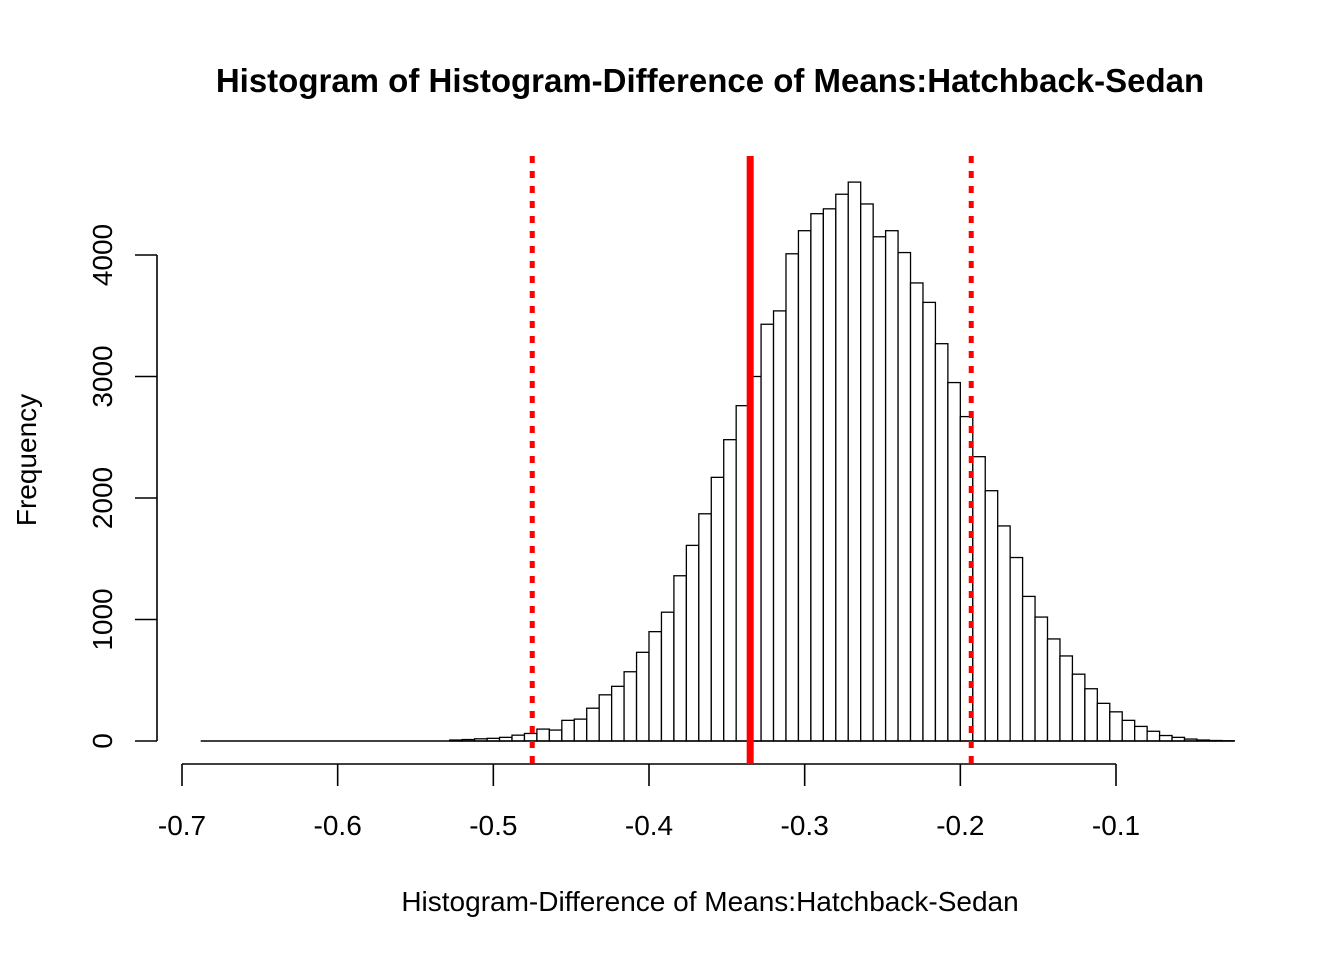 Image resolution: width=1344 pixels, height=960 pixels. Describe the element at coordinates (805, 825) in the screenshot. I see `x-tick-label: -0.3` at that location.